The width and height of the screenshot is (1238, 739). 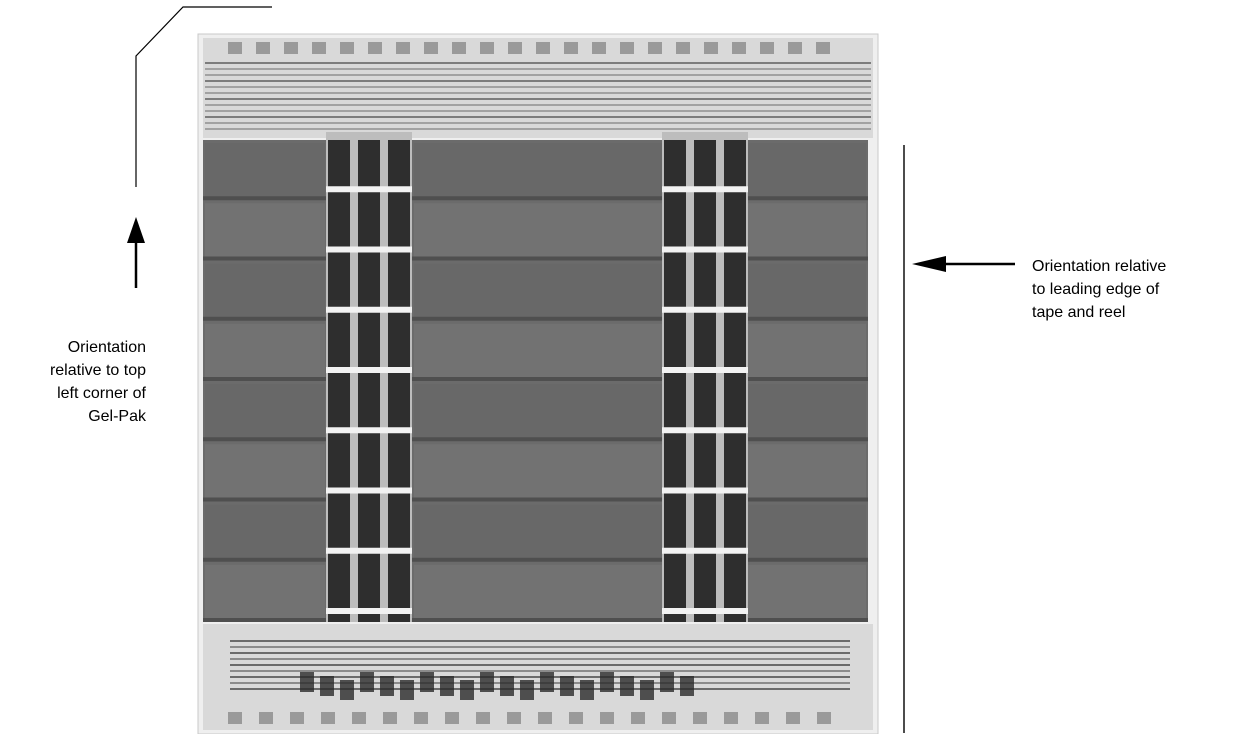 What do you see at coordinates (136, 230) in the screenshot?
I see `orientation-arrow-up-icon` at bounding box center [136, 230].